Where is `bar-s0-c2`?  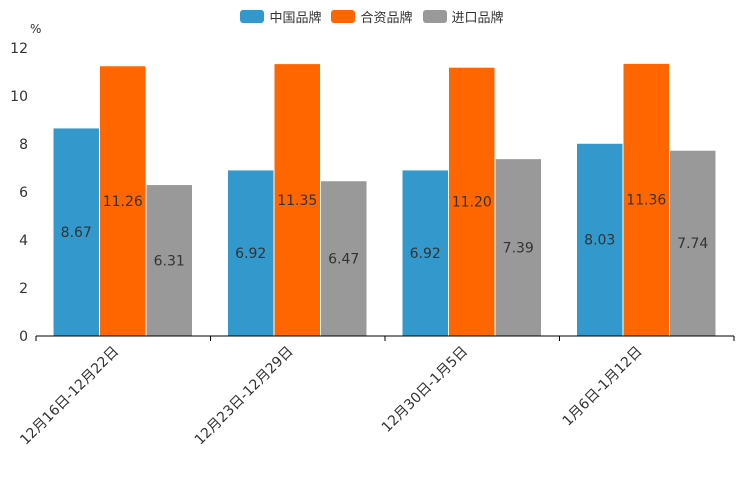
bar-s0-c2 is located at coordinates (425, 253).